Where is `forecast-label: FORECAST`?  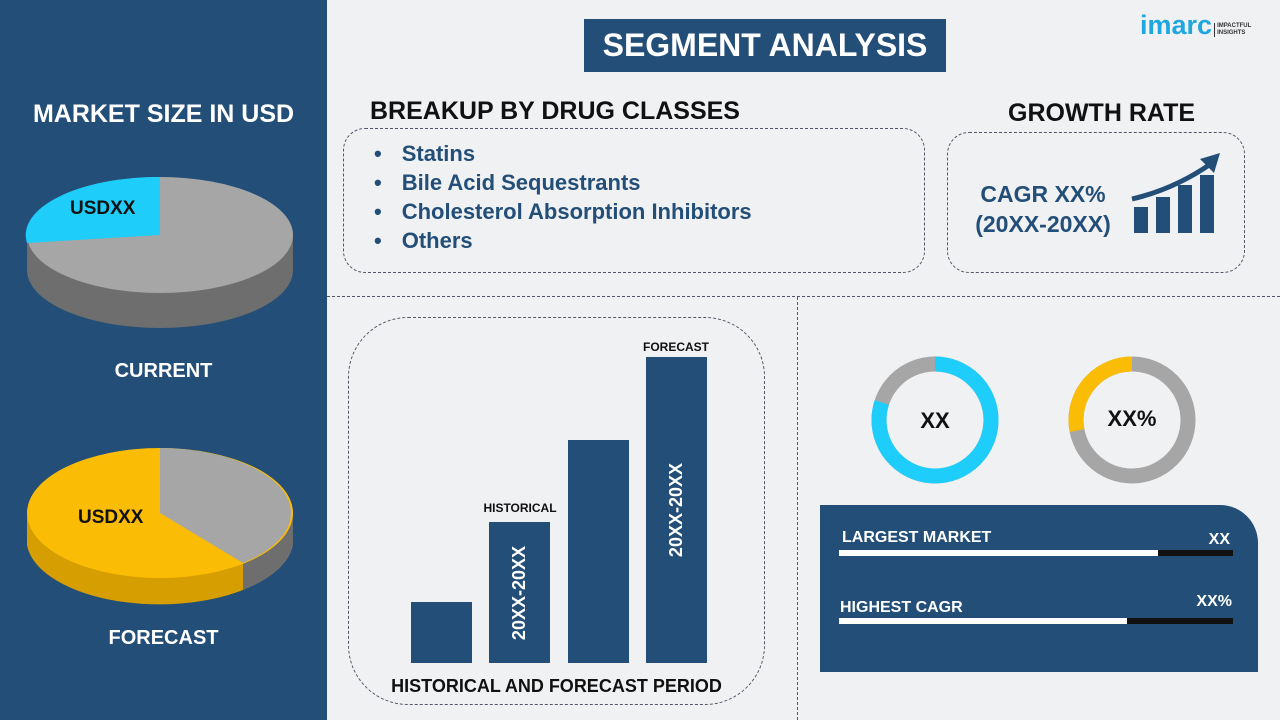 forecast-label: FORECAST is located at coordinates (163, 638).